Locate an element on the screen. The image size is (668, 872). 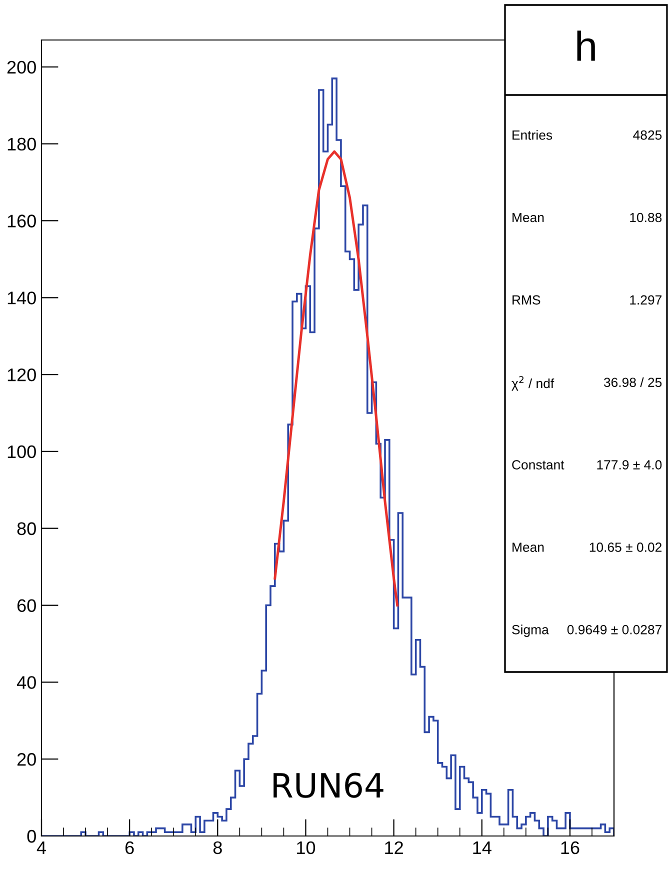
x-tick-label: 14 is located at coordinates (482, 848).